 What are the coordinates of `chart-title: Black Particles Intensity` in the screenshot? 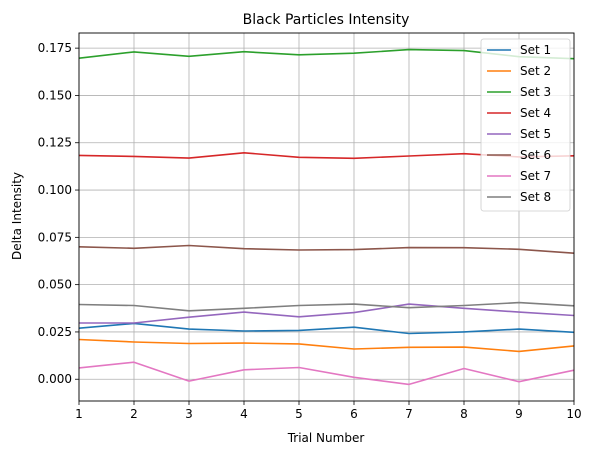 It's located at (326, 20).